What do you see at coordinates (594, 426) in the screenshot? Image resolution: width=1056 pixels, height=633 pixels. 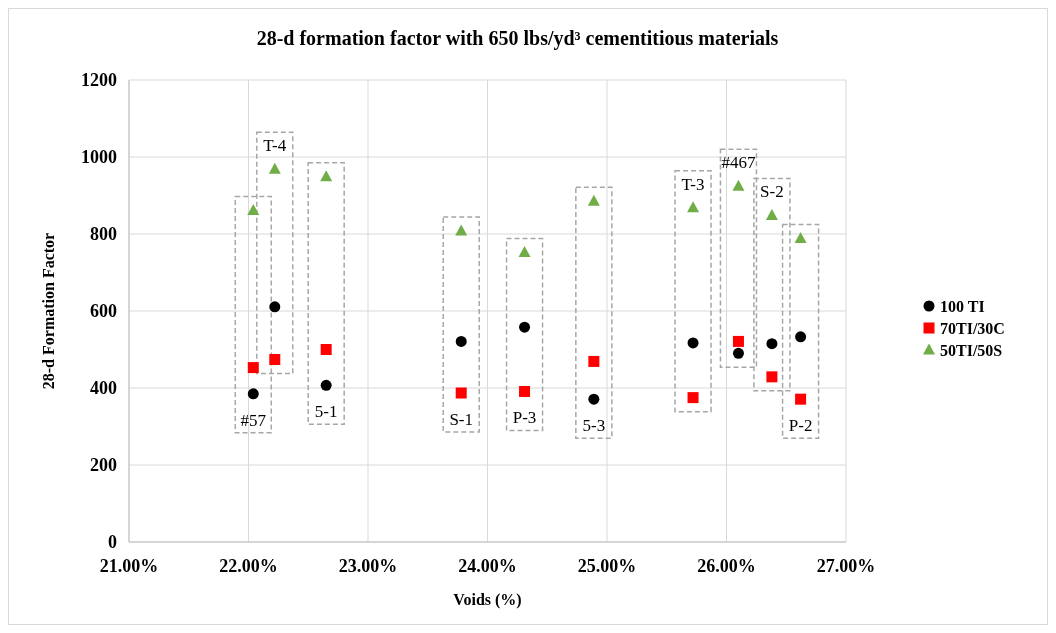 I see `annotation: 5-3` at bounding box center [594, 426].